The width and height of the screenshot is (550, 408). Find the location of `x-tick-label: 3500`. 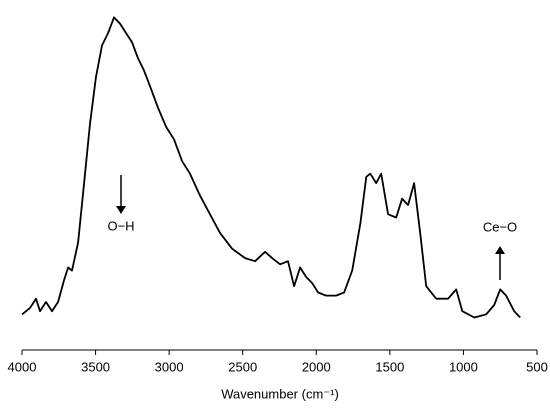

x-tick-label: 3500 is located at coordinates (95, 366).